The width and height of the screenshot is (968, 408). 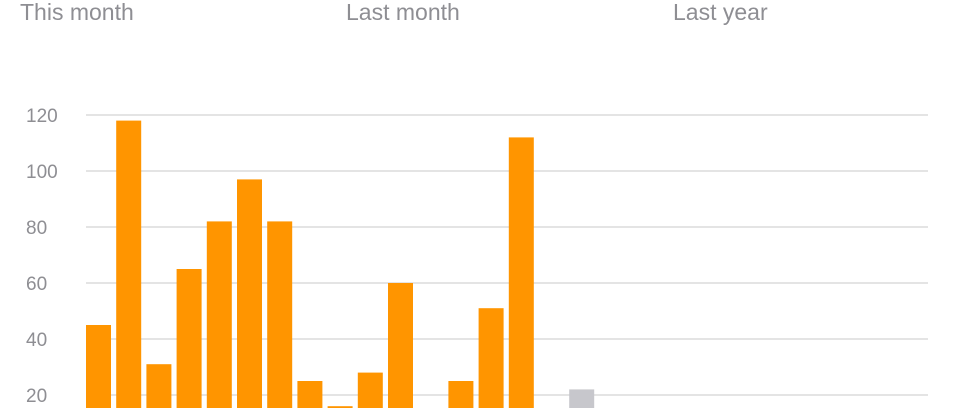 I want to click on y-tick-label: 60, so click(x=36, y=284).